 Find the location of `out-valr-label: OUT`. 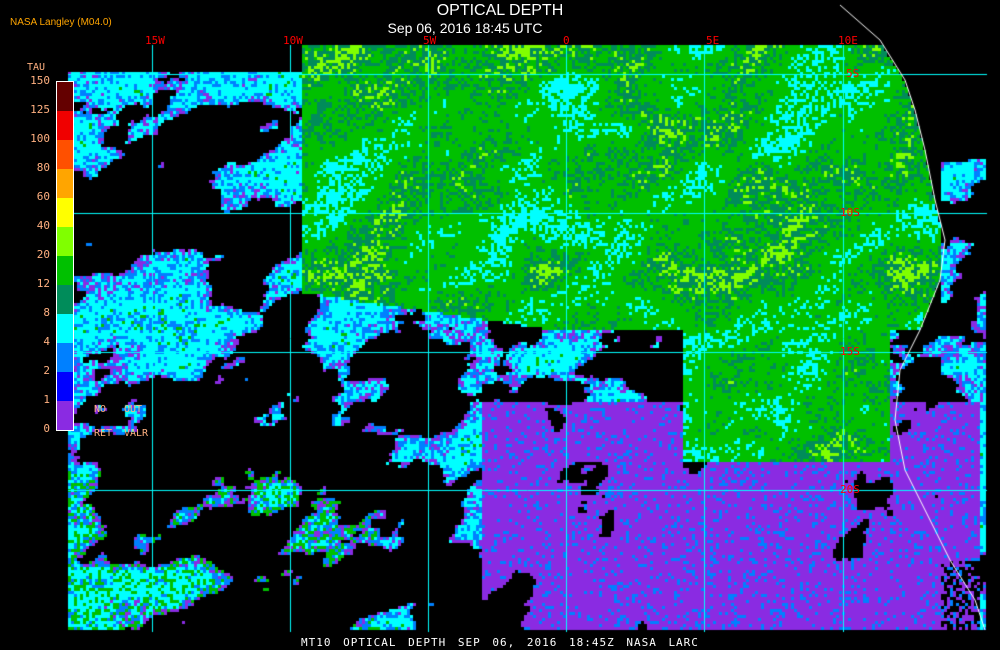

out-valr-label: OUT is located at coordinates (133, 409).